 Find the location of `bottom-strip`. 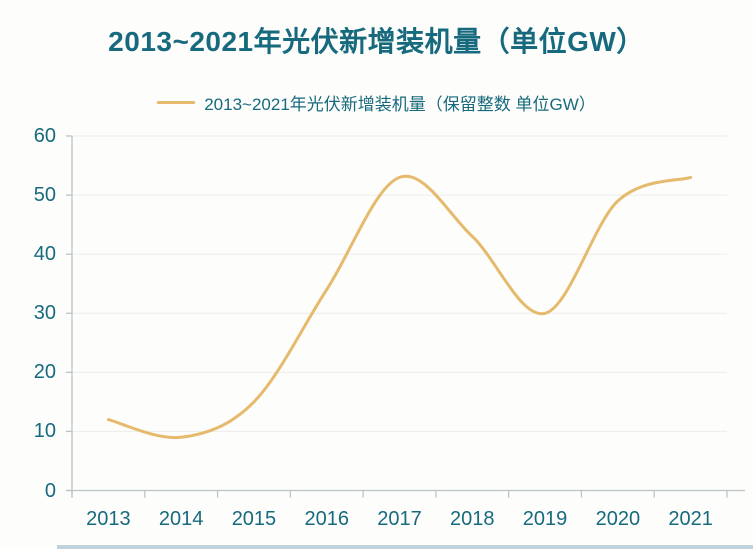

bottom-strip is located at coordinates (405, 547).